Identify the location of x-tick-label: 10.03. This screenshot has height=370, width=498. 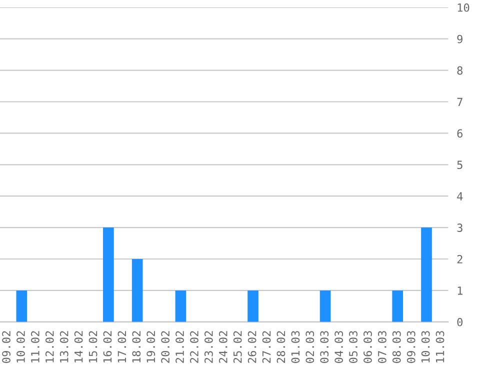
(425, 346).